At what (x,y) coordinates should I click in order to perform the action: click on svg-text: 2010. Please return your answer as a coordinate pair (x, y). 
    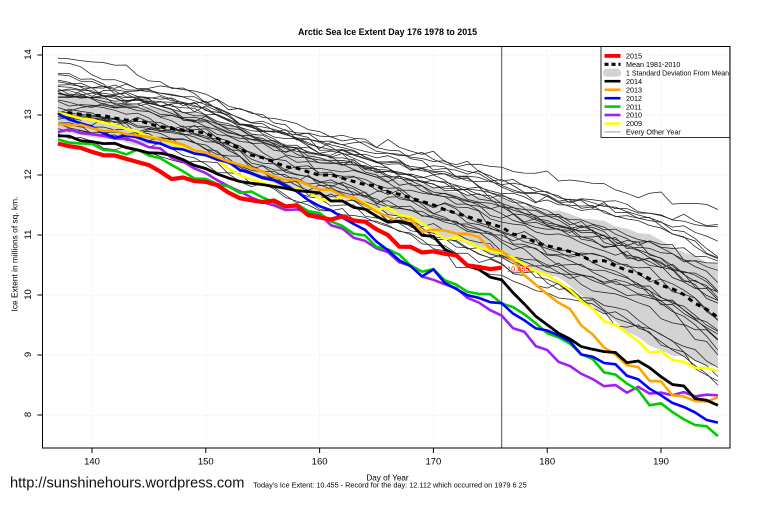
    Looking at the image, I should click on (634, 115).